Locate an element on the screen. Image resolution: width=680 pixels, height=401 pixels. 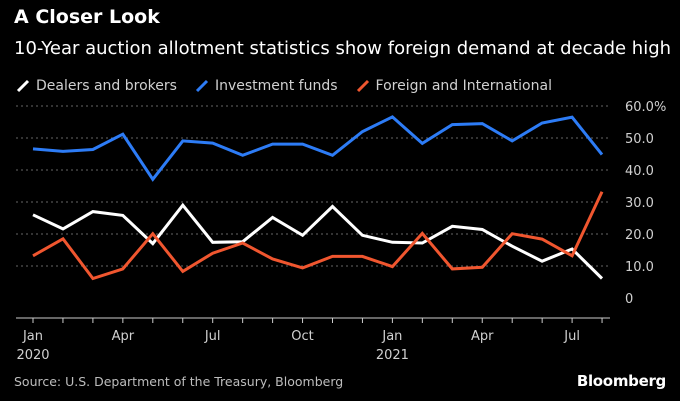
y-tick-label: 60.0% is located at coordinates (645, 107).